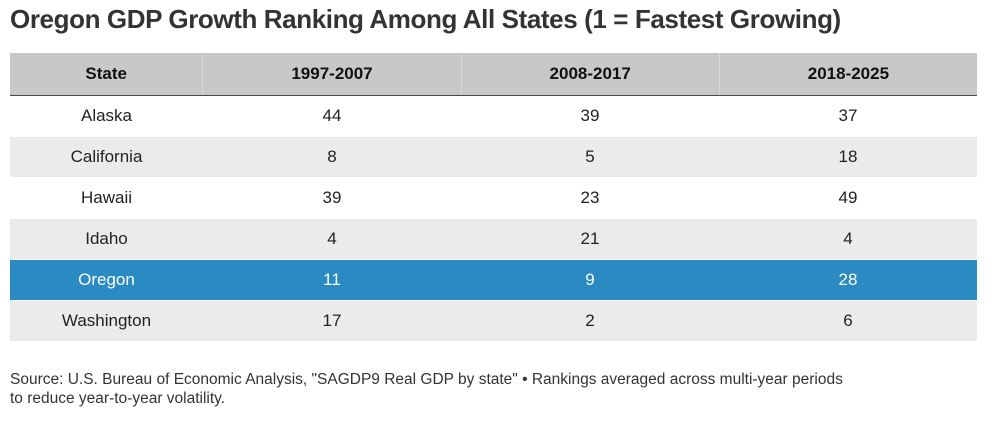 The height and width of the screenshot is (426, 1000). Describe the element at coordinates (590, 279) in the screenshot. I see `rank-cell: 9` at that location.